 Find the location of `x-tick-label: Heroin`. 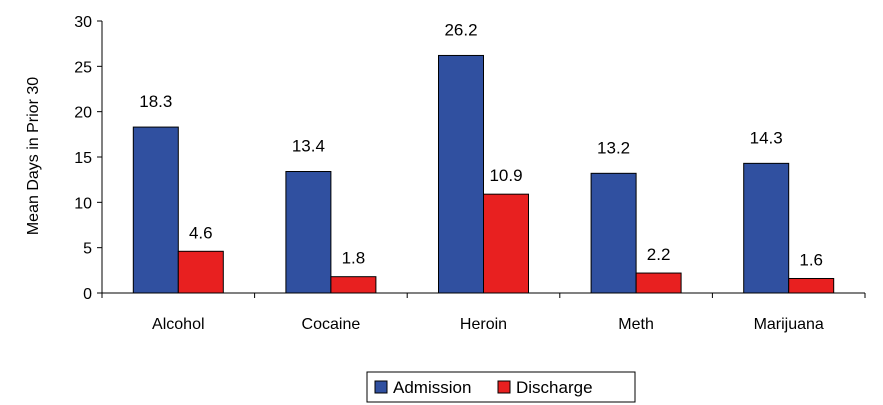

x-tick-label: Heroin is located at coordinates (483, 324).